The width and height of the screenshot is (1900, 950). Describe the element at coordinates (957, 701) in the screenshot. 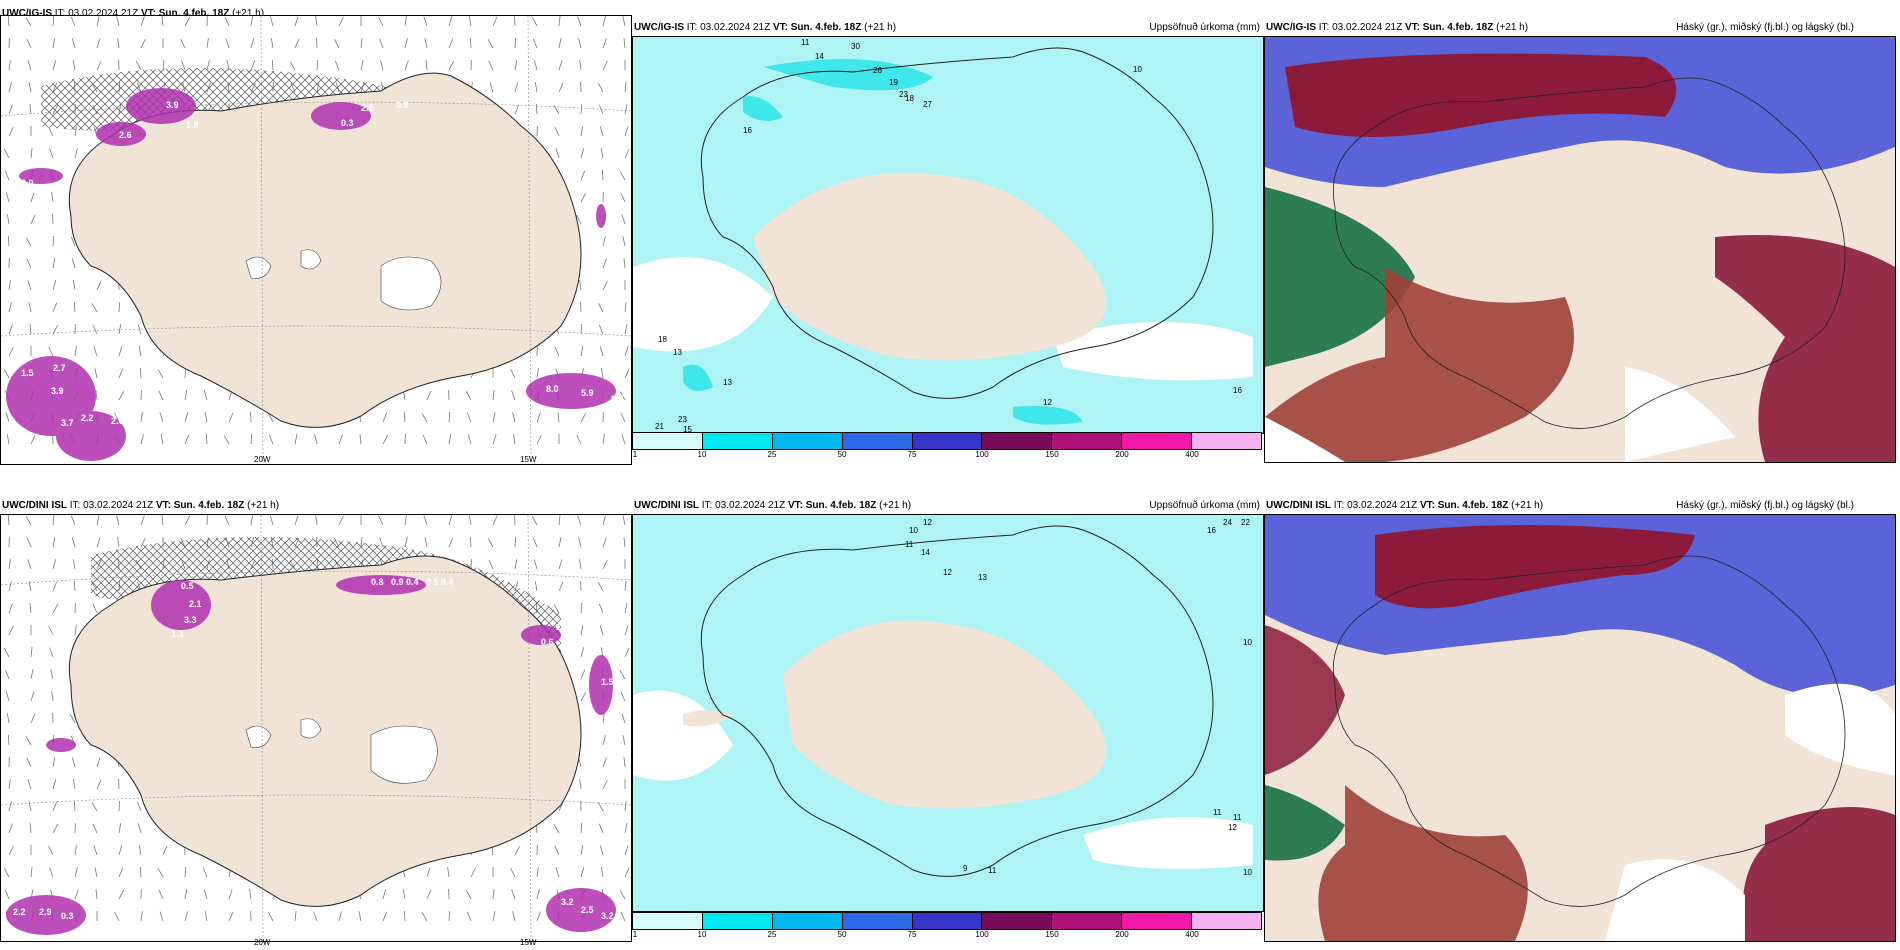

I see `iceland-outline` at that location.